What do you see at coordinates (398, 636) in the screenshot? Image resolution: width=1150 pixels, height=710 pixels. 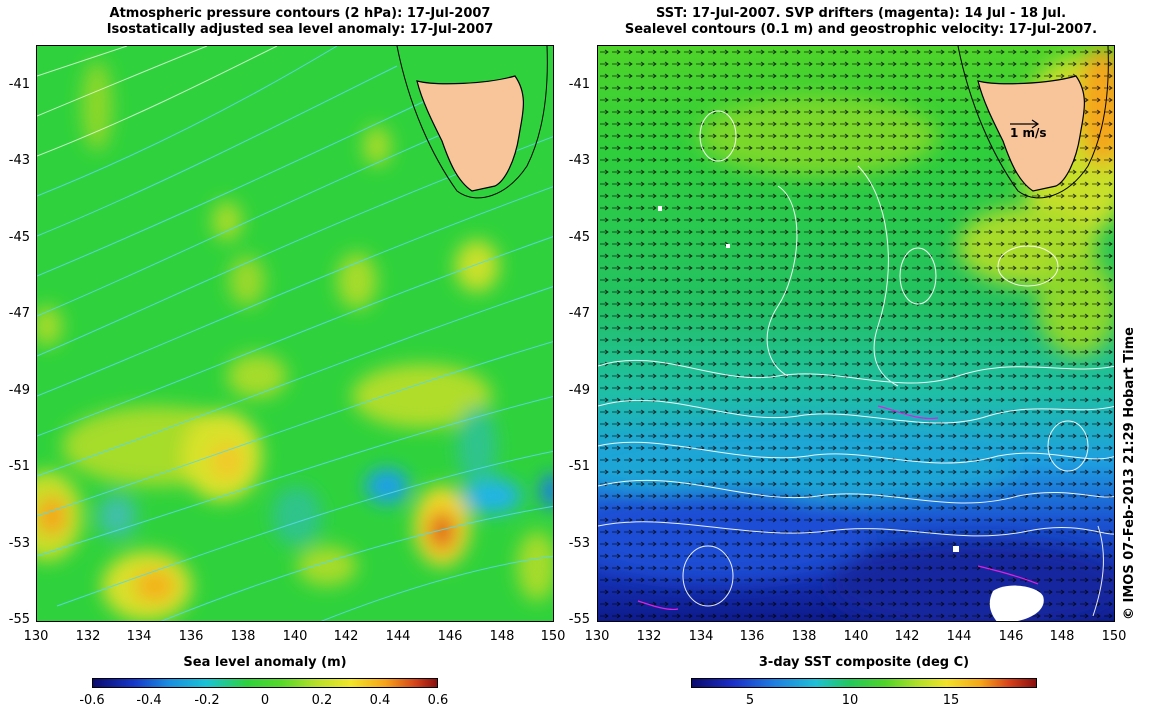 I see `left-xtick-144: 144` at bounding box center [398, 636].